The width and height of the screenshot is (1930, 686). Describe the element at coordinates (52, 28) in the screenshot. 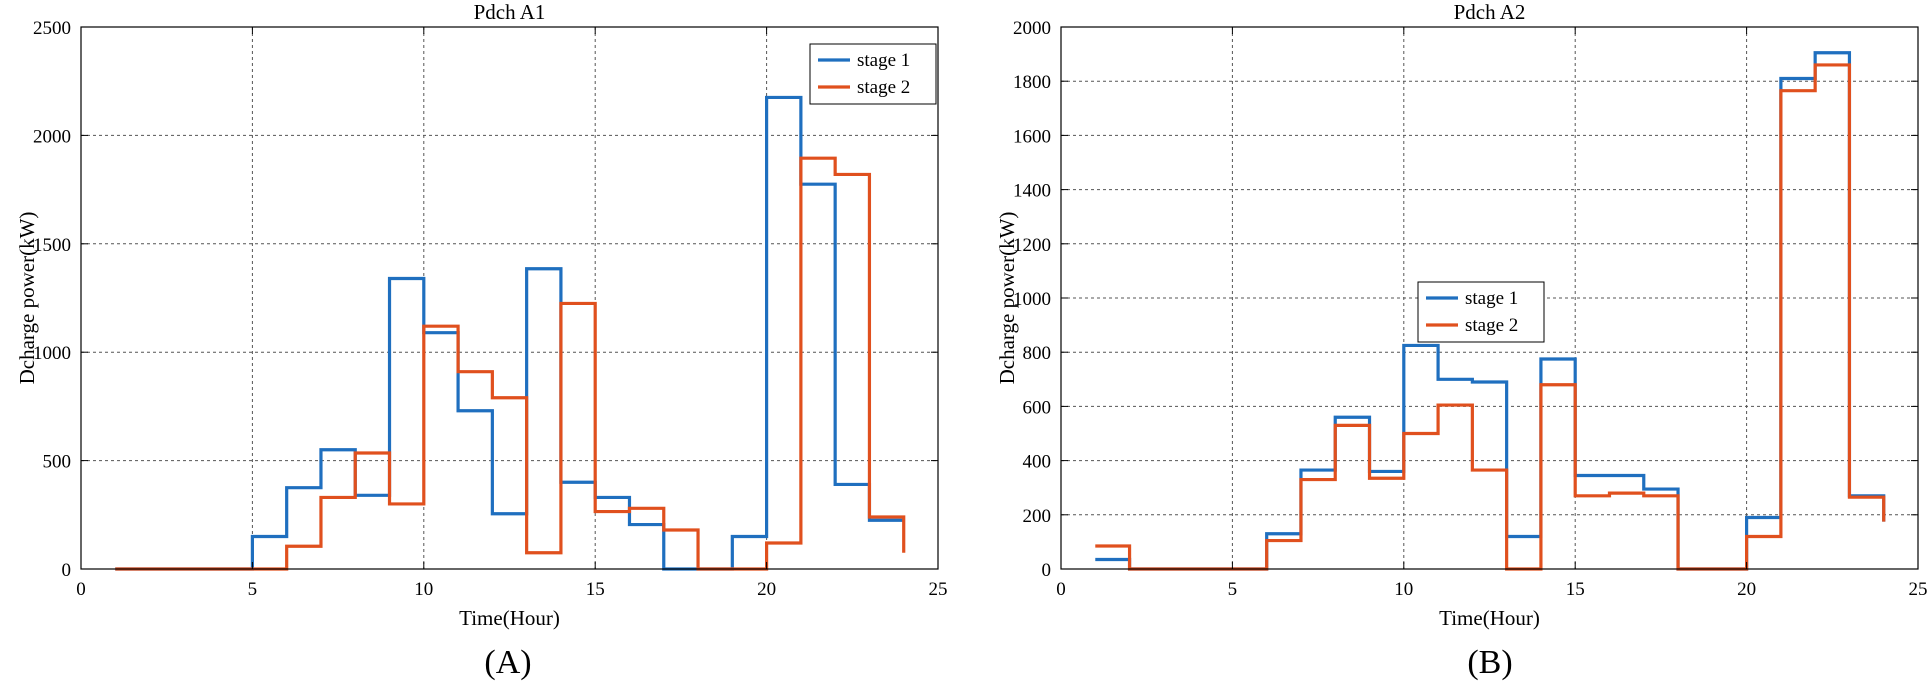

I see `y-tick-label: 2500` at that location.